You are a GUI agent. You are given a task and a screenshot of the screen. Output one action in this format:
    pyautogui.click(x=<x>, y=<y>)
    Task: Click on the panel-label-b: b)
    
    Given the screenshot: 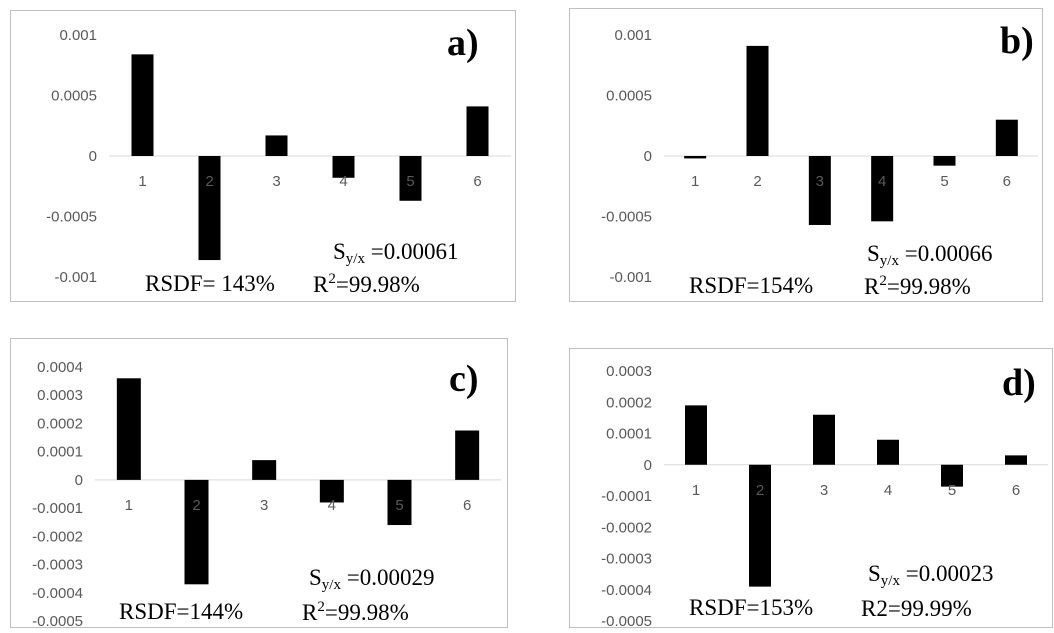 What is the action you would take?
    pyautogui.click(x=1017, y=41)
    